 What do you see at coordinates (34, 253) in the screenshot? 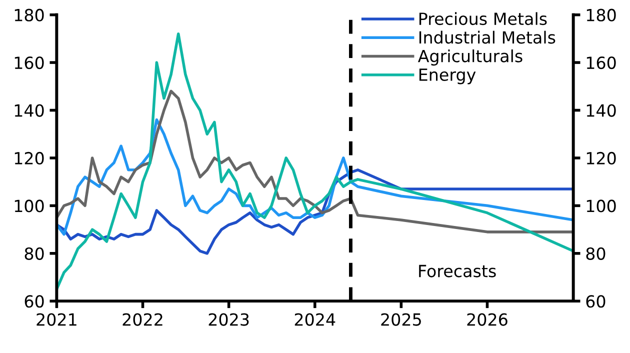
I see `y-tick-label: 80` at bounding box center [34, 253].